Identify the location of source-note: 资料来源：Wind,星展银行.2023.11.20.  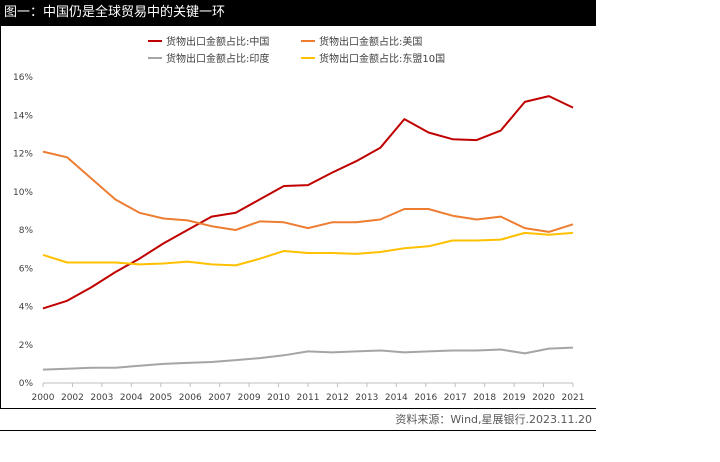
(493, 419).